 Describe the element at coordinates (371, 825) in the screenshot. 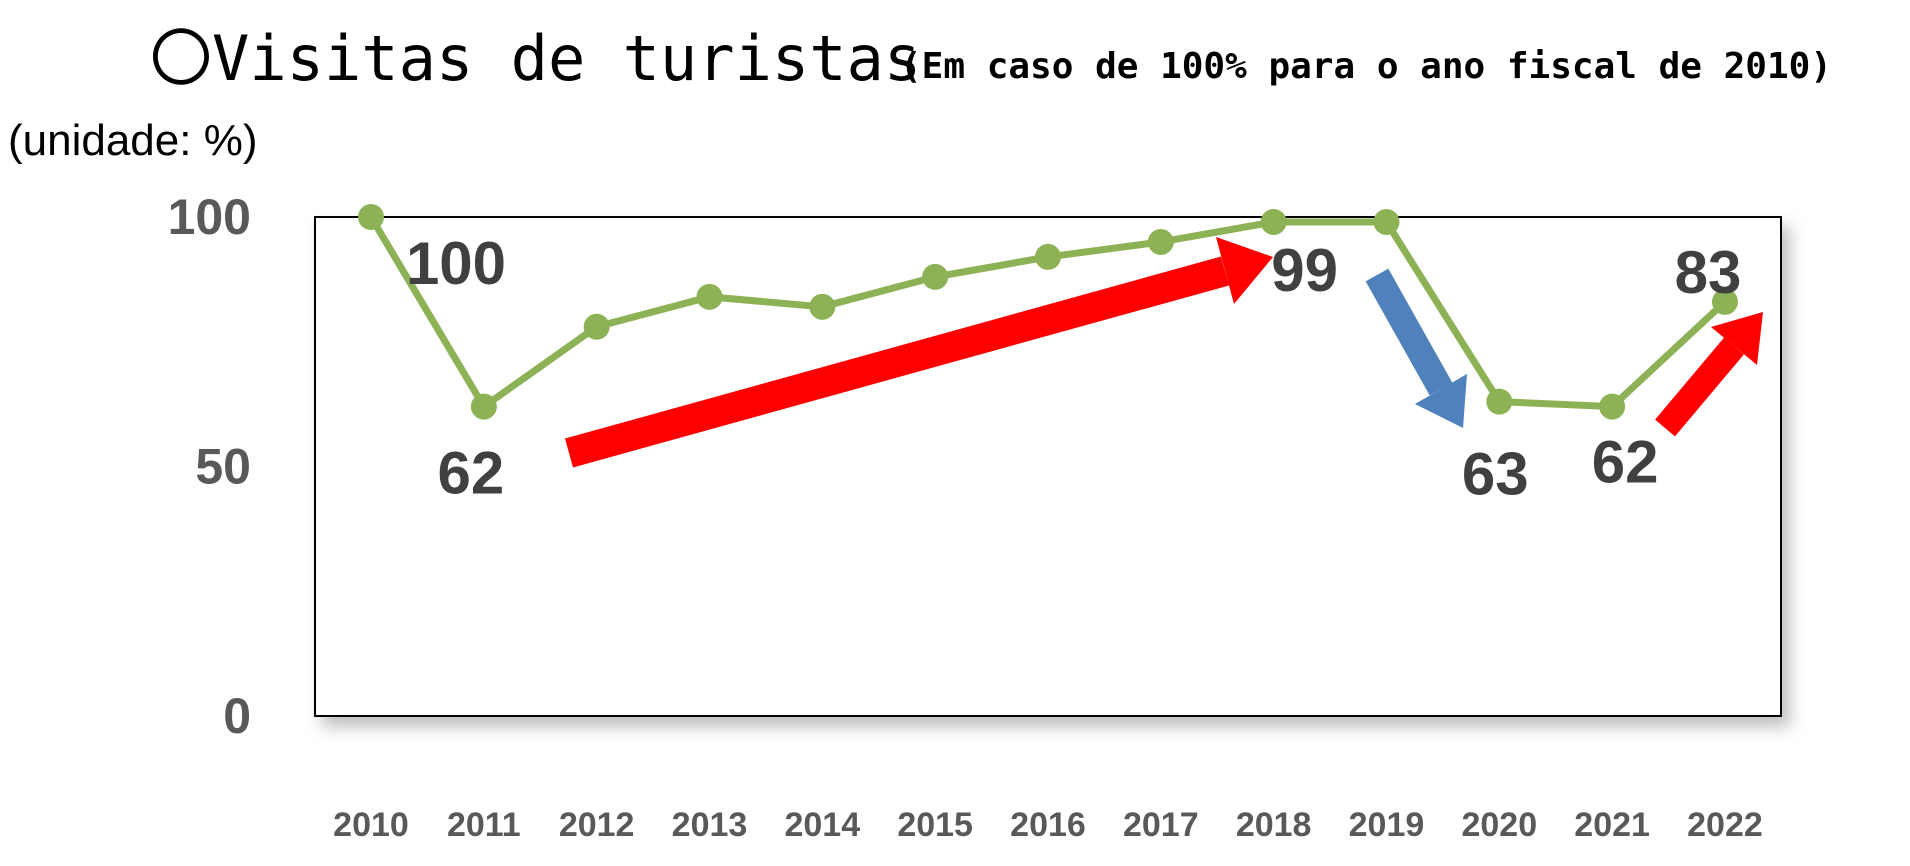

I see `x-tick-label: 2010` at that location.